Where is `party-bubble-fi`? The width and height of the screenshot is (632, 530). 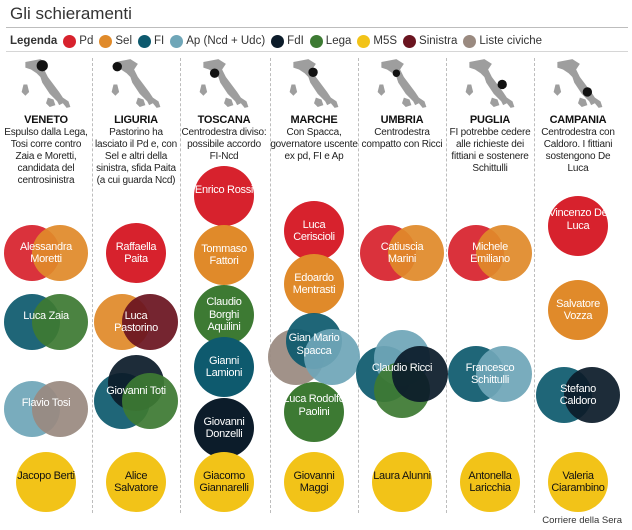 party-bubble-fi is located at coordinates (224, 367).